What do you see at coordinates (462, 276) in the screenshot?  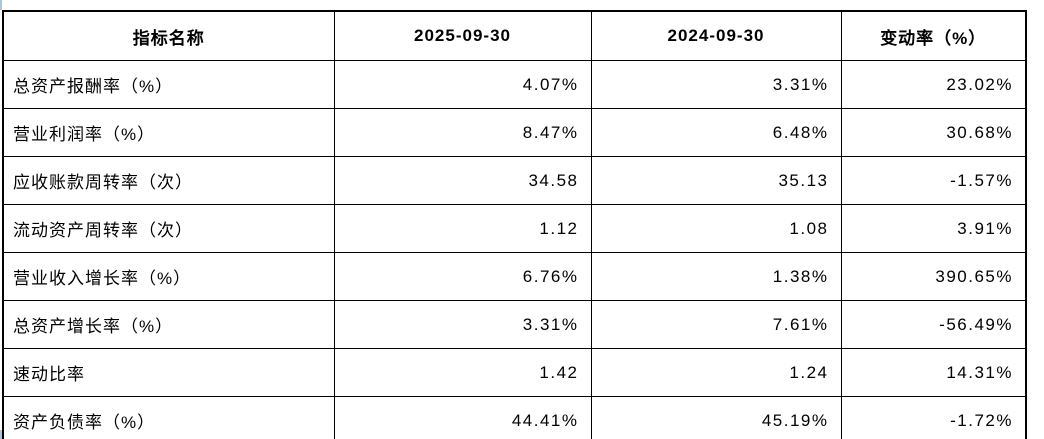 I see `value-2025: 6.76%` at bounding box center [462, 276].